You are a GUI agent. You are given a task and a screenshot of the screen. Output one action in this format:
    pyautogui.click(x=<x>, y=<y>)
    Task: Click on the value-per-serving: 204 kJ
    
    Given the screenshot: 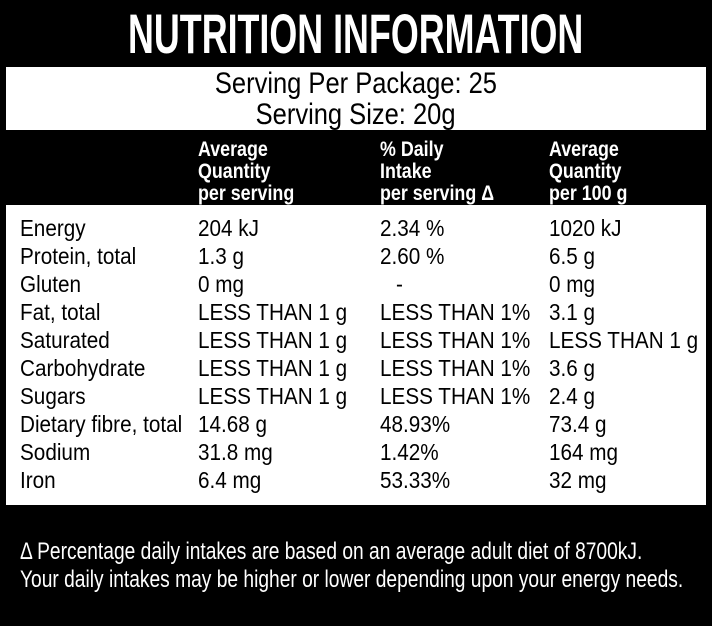 What is the action you would take?
    pyautogui.click(x=228, y=228)
    